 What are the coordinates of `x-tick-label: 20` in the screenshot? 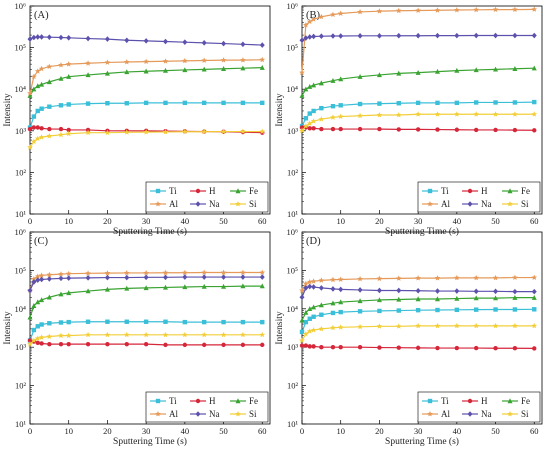 It's located at (379, 431).